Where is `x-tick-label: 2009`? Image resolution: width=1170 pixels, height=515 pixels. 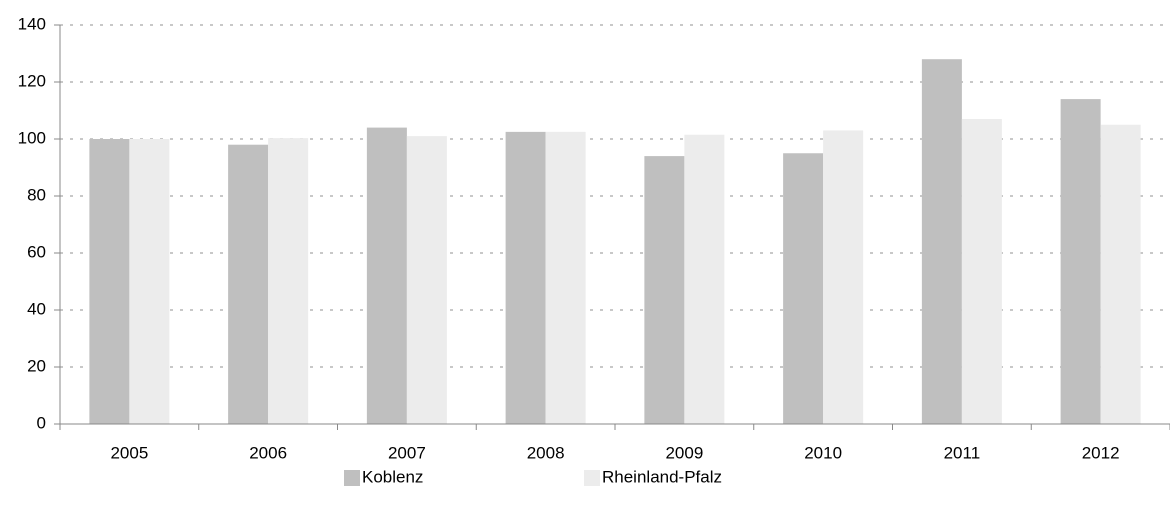
x-tick-label: 2009 is located at coordinates (684, 452).